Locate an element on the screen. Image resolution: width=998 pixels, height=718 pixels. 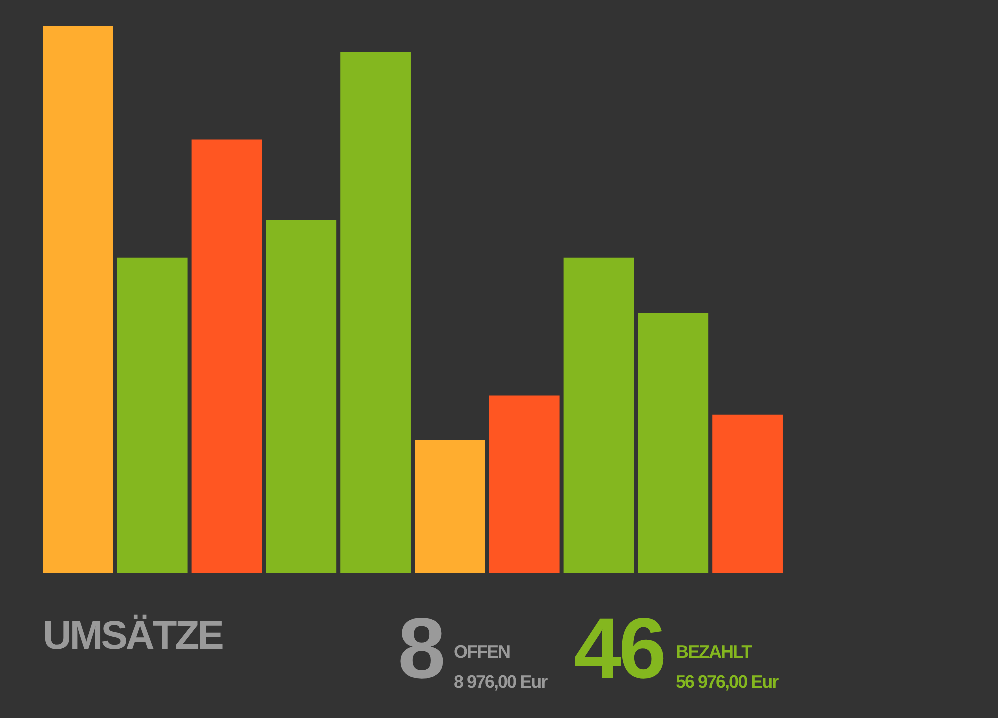
text: BEZAHLT is located at coordinates (714, 652).